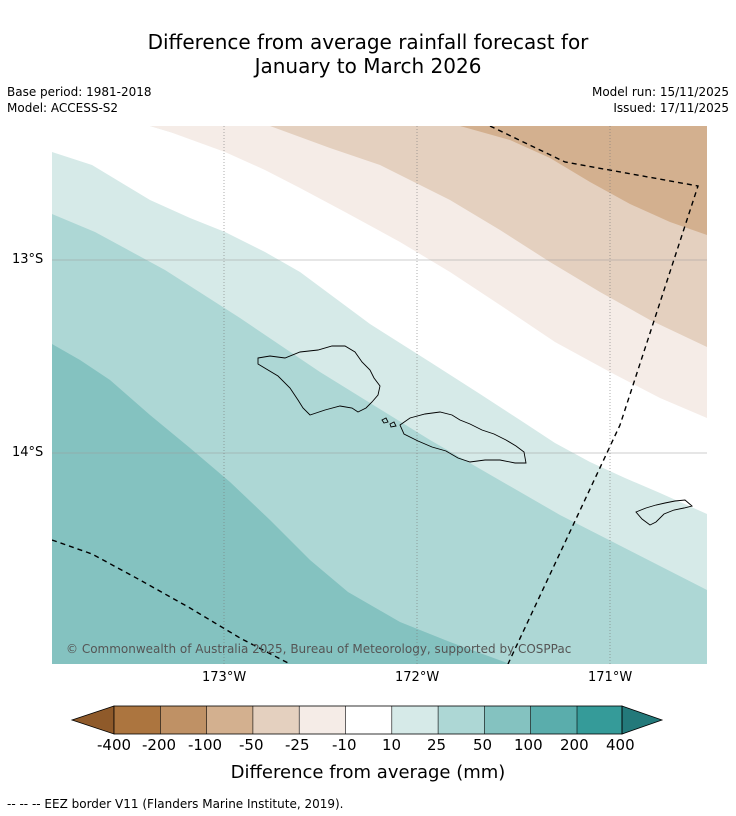 The height and width of the screenshot is (816, 736). What do you see at coordinates (393, 424) in the screenshot?
I see `apolima-island` at bounding box center [393, 424].